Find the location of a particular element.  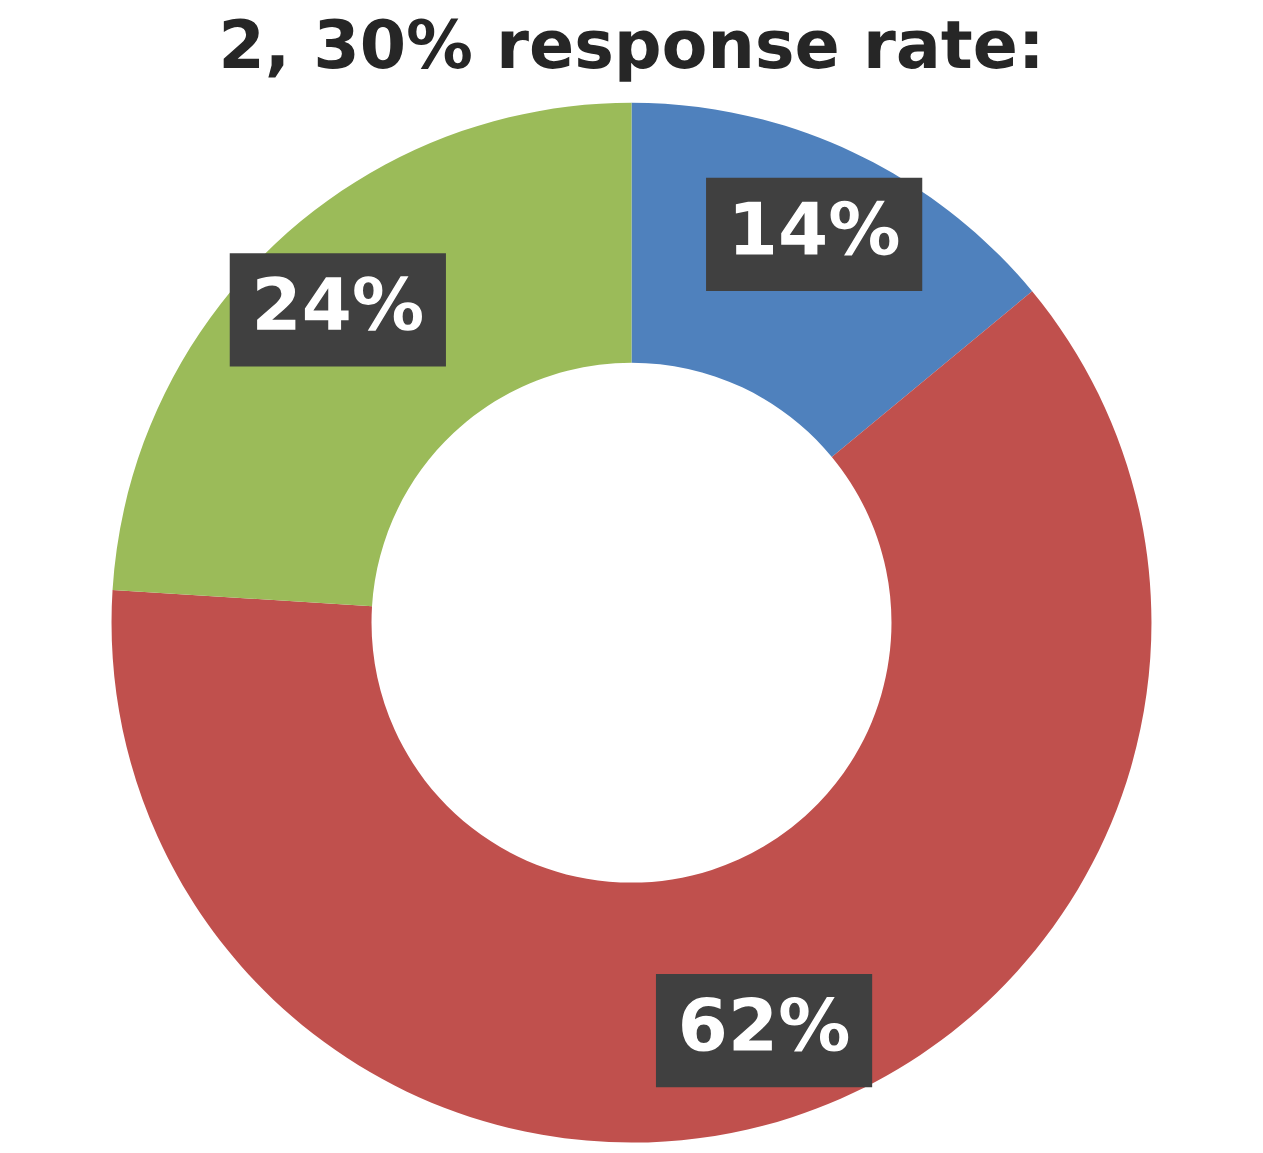

chart-title: 2, 30% response rate: is located at coordinates (630, 50).